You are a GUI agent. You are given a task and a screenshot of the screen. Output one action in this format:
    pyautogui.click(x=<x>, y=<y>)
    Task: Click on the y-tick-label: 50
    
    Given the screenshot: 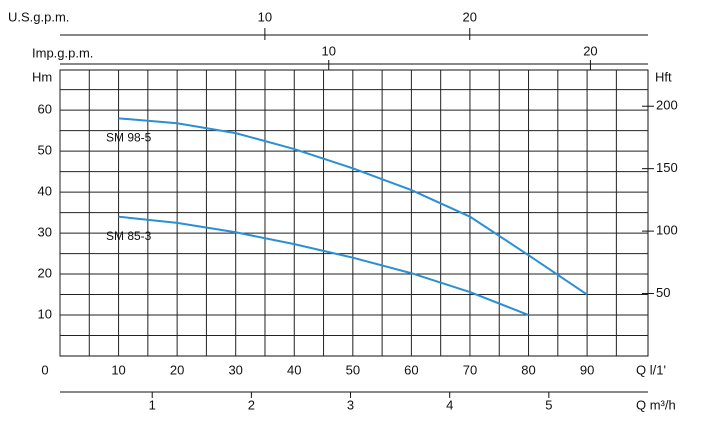 What is the action you would take?
    pyautogui.click(x=45, y=150)
    